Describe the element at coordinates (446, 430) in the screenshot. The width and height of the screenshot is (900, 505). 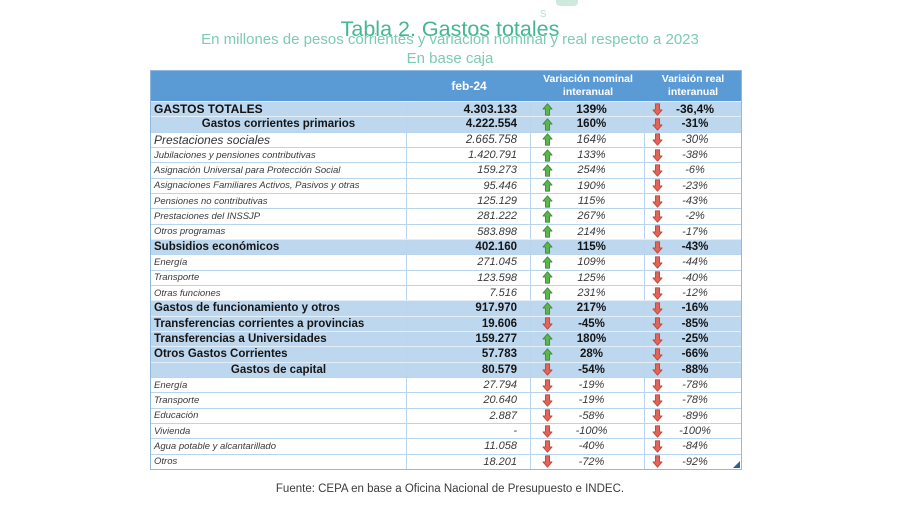
I see `table-row: Vivienda - -100% -100%` at that location.